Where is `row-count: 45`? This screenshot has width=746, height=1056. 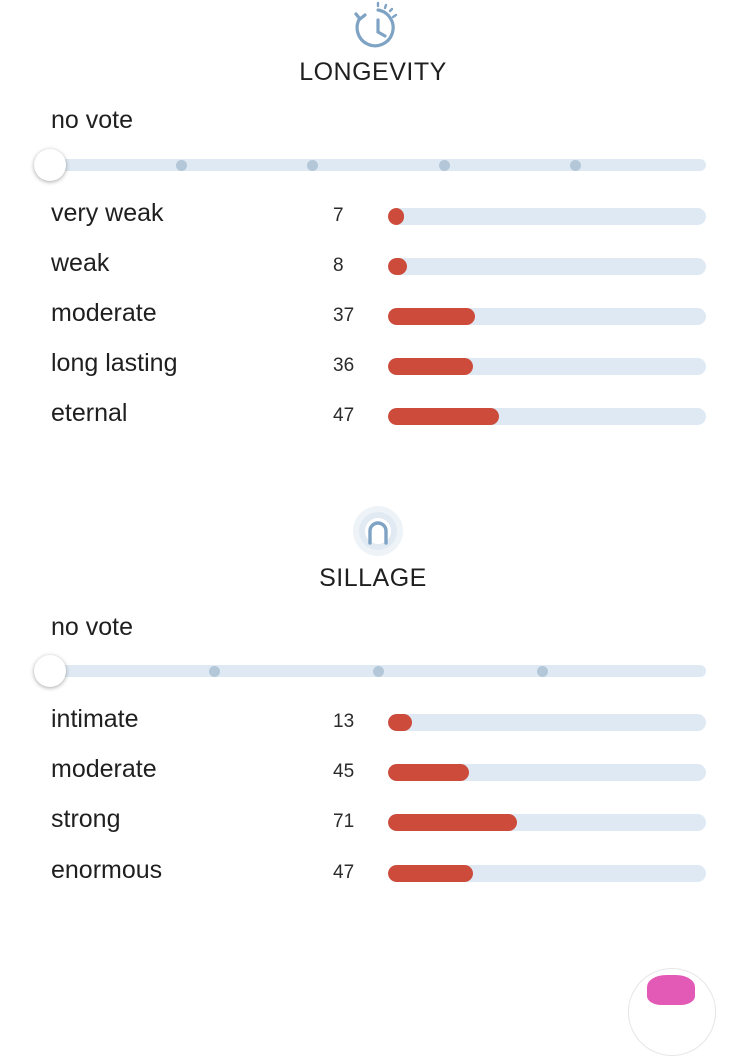
row-count: 45 is located at coordinates (344, 771).